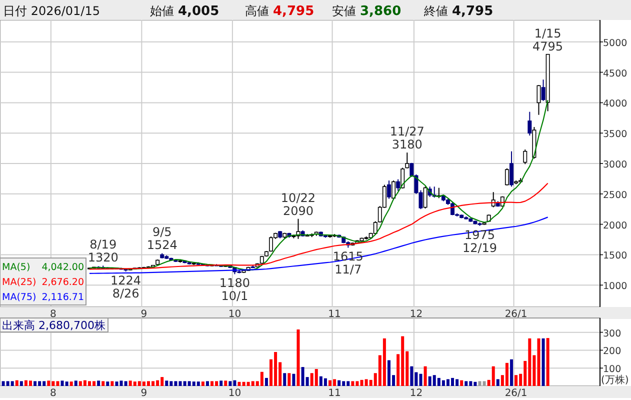 This screenshot has height=400, width=631. I want to click on annotation: 2,676.20, so click(63, 282).